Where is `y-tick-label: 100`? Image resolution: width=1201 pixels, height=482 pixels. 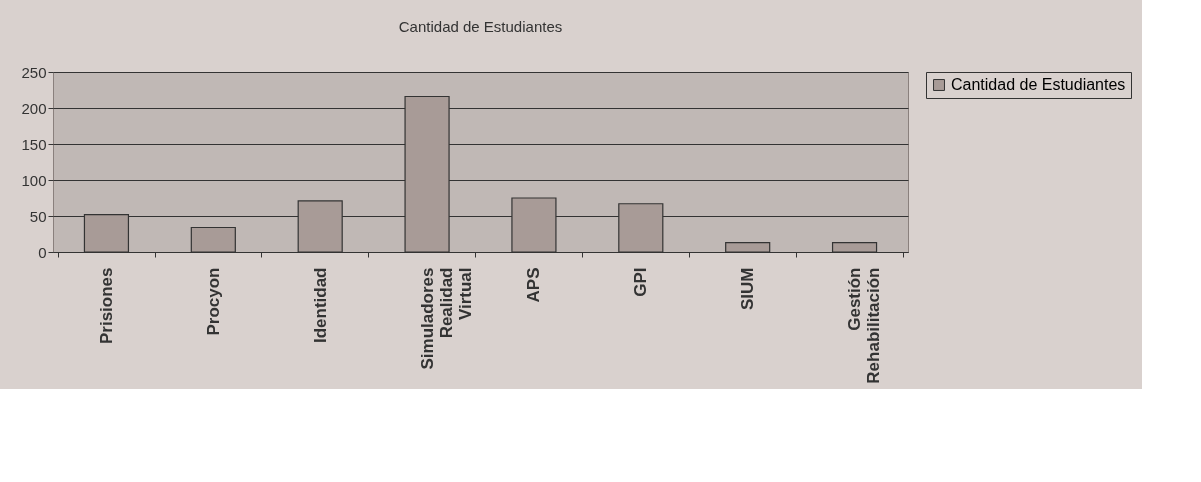 y-tick-label: 100 is located at coordinates (34, 180).